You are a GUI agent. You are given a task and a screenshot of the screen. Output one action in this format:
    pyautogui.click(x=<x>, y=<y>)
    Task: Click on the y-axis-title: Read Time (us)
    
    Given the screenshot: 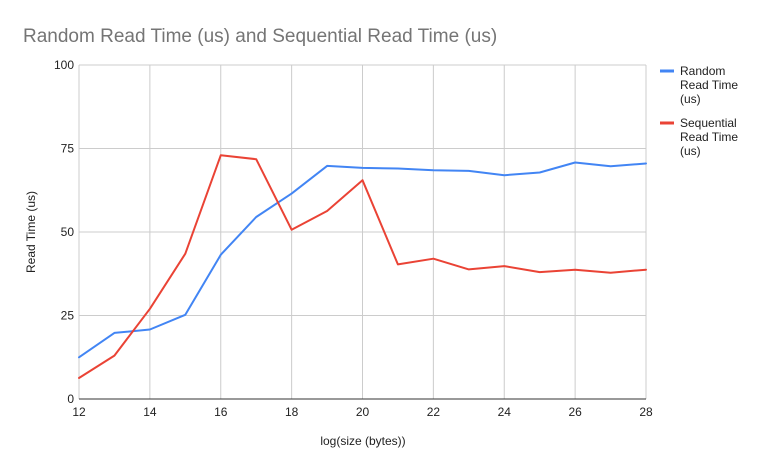 What is the action you would take?
    pyautogui.click(x=31, y=232)
    